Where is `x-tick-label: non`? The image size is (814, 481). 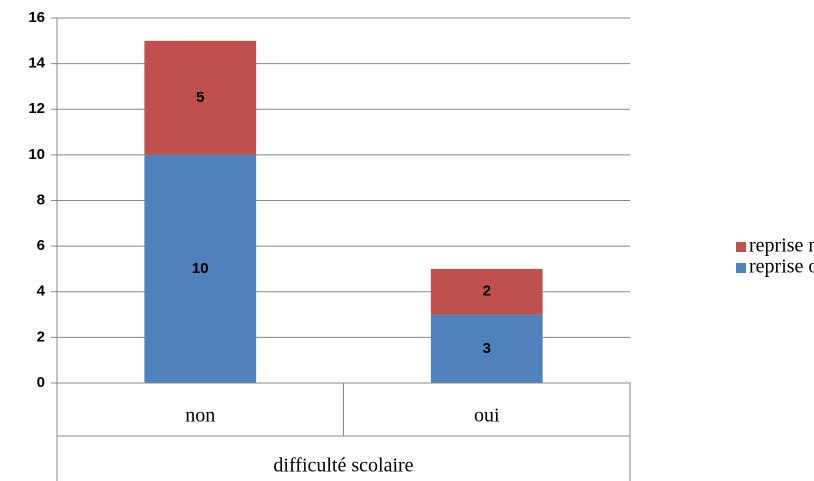 x-tick-label: non is located at coordinates (200, 416).